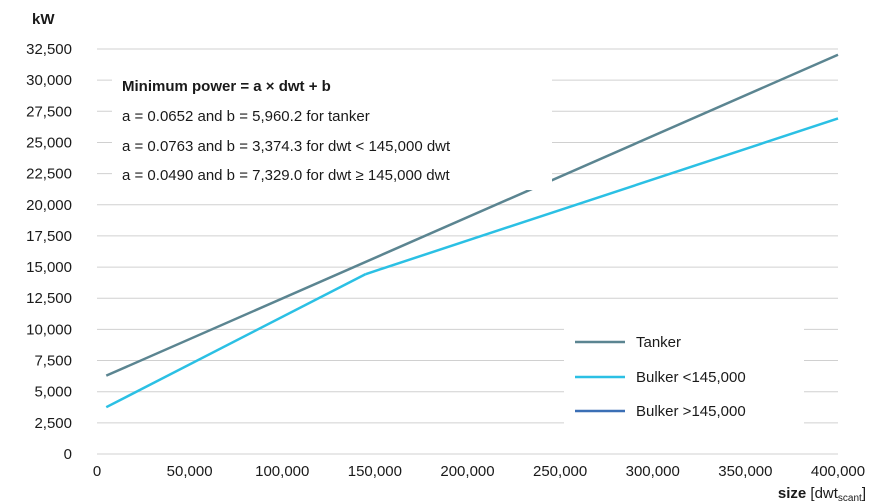  Describe the element at coordinates (792, 493) in the screenshot. I see `x-axis-label-main: size` at that location.